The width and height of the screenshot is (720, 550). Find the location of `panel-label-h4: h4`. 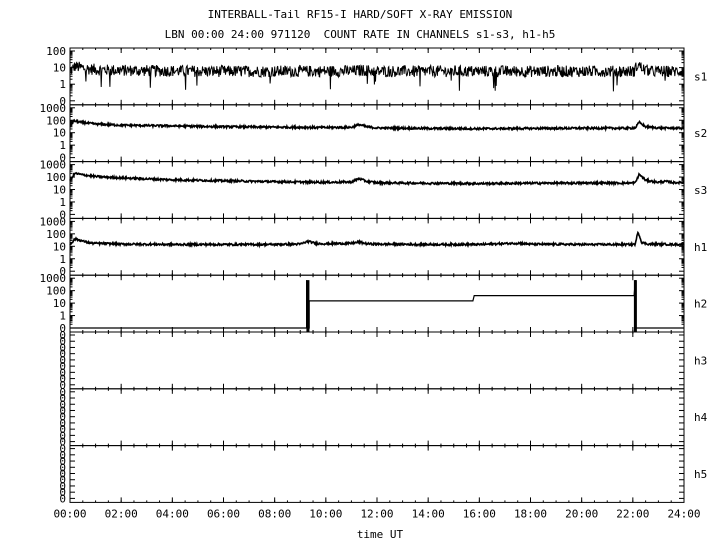

panel-label-h4: h4 is located at coordinates (701, 417).